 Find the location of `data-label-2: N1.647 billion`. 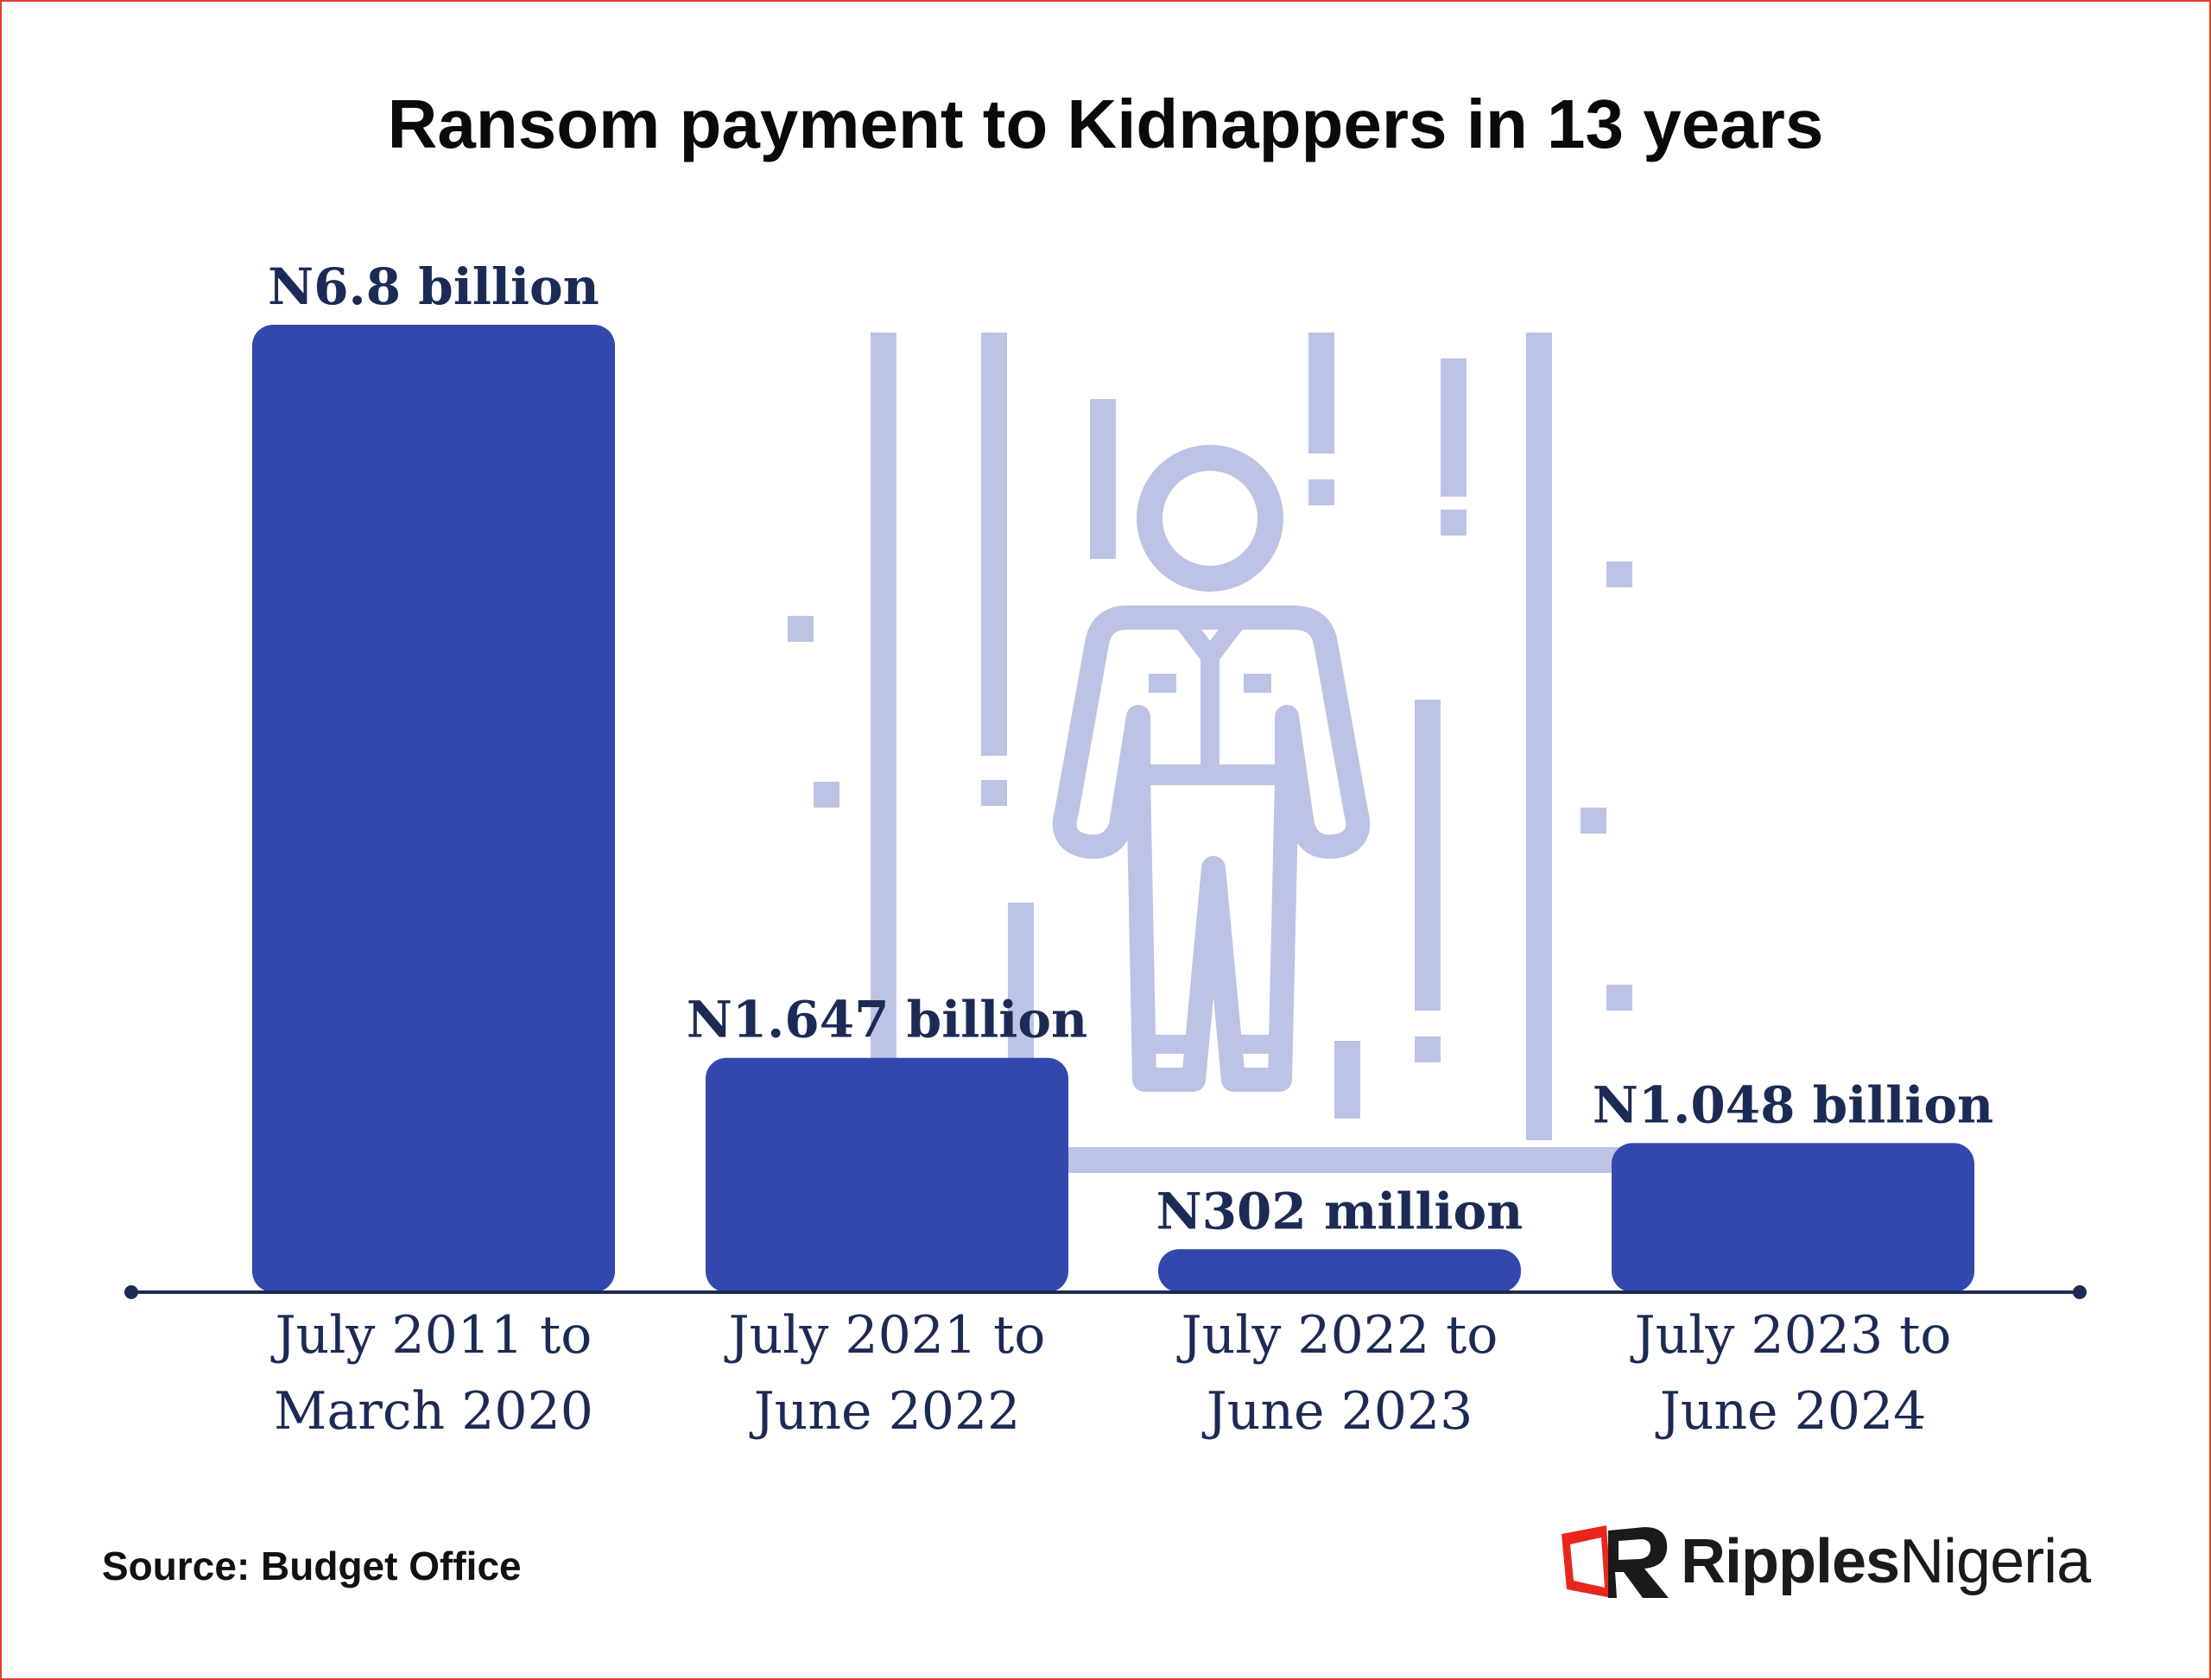

data-label-2: N1.647 billion is located at coordinates (887, 1020).